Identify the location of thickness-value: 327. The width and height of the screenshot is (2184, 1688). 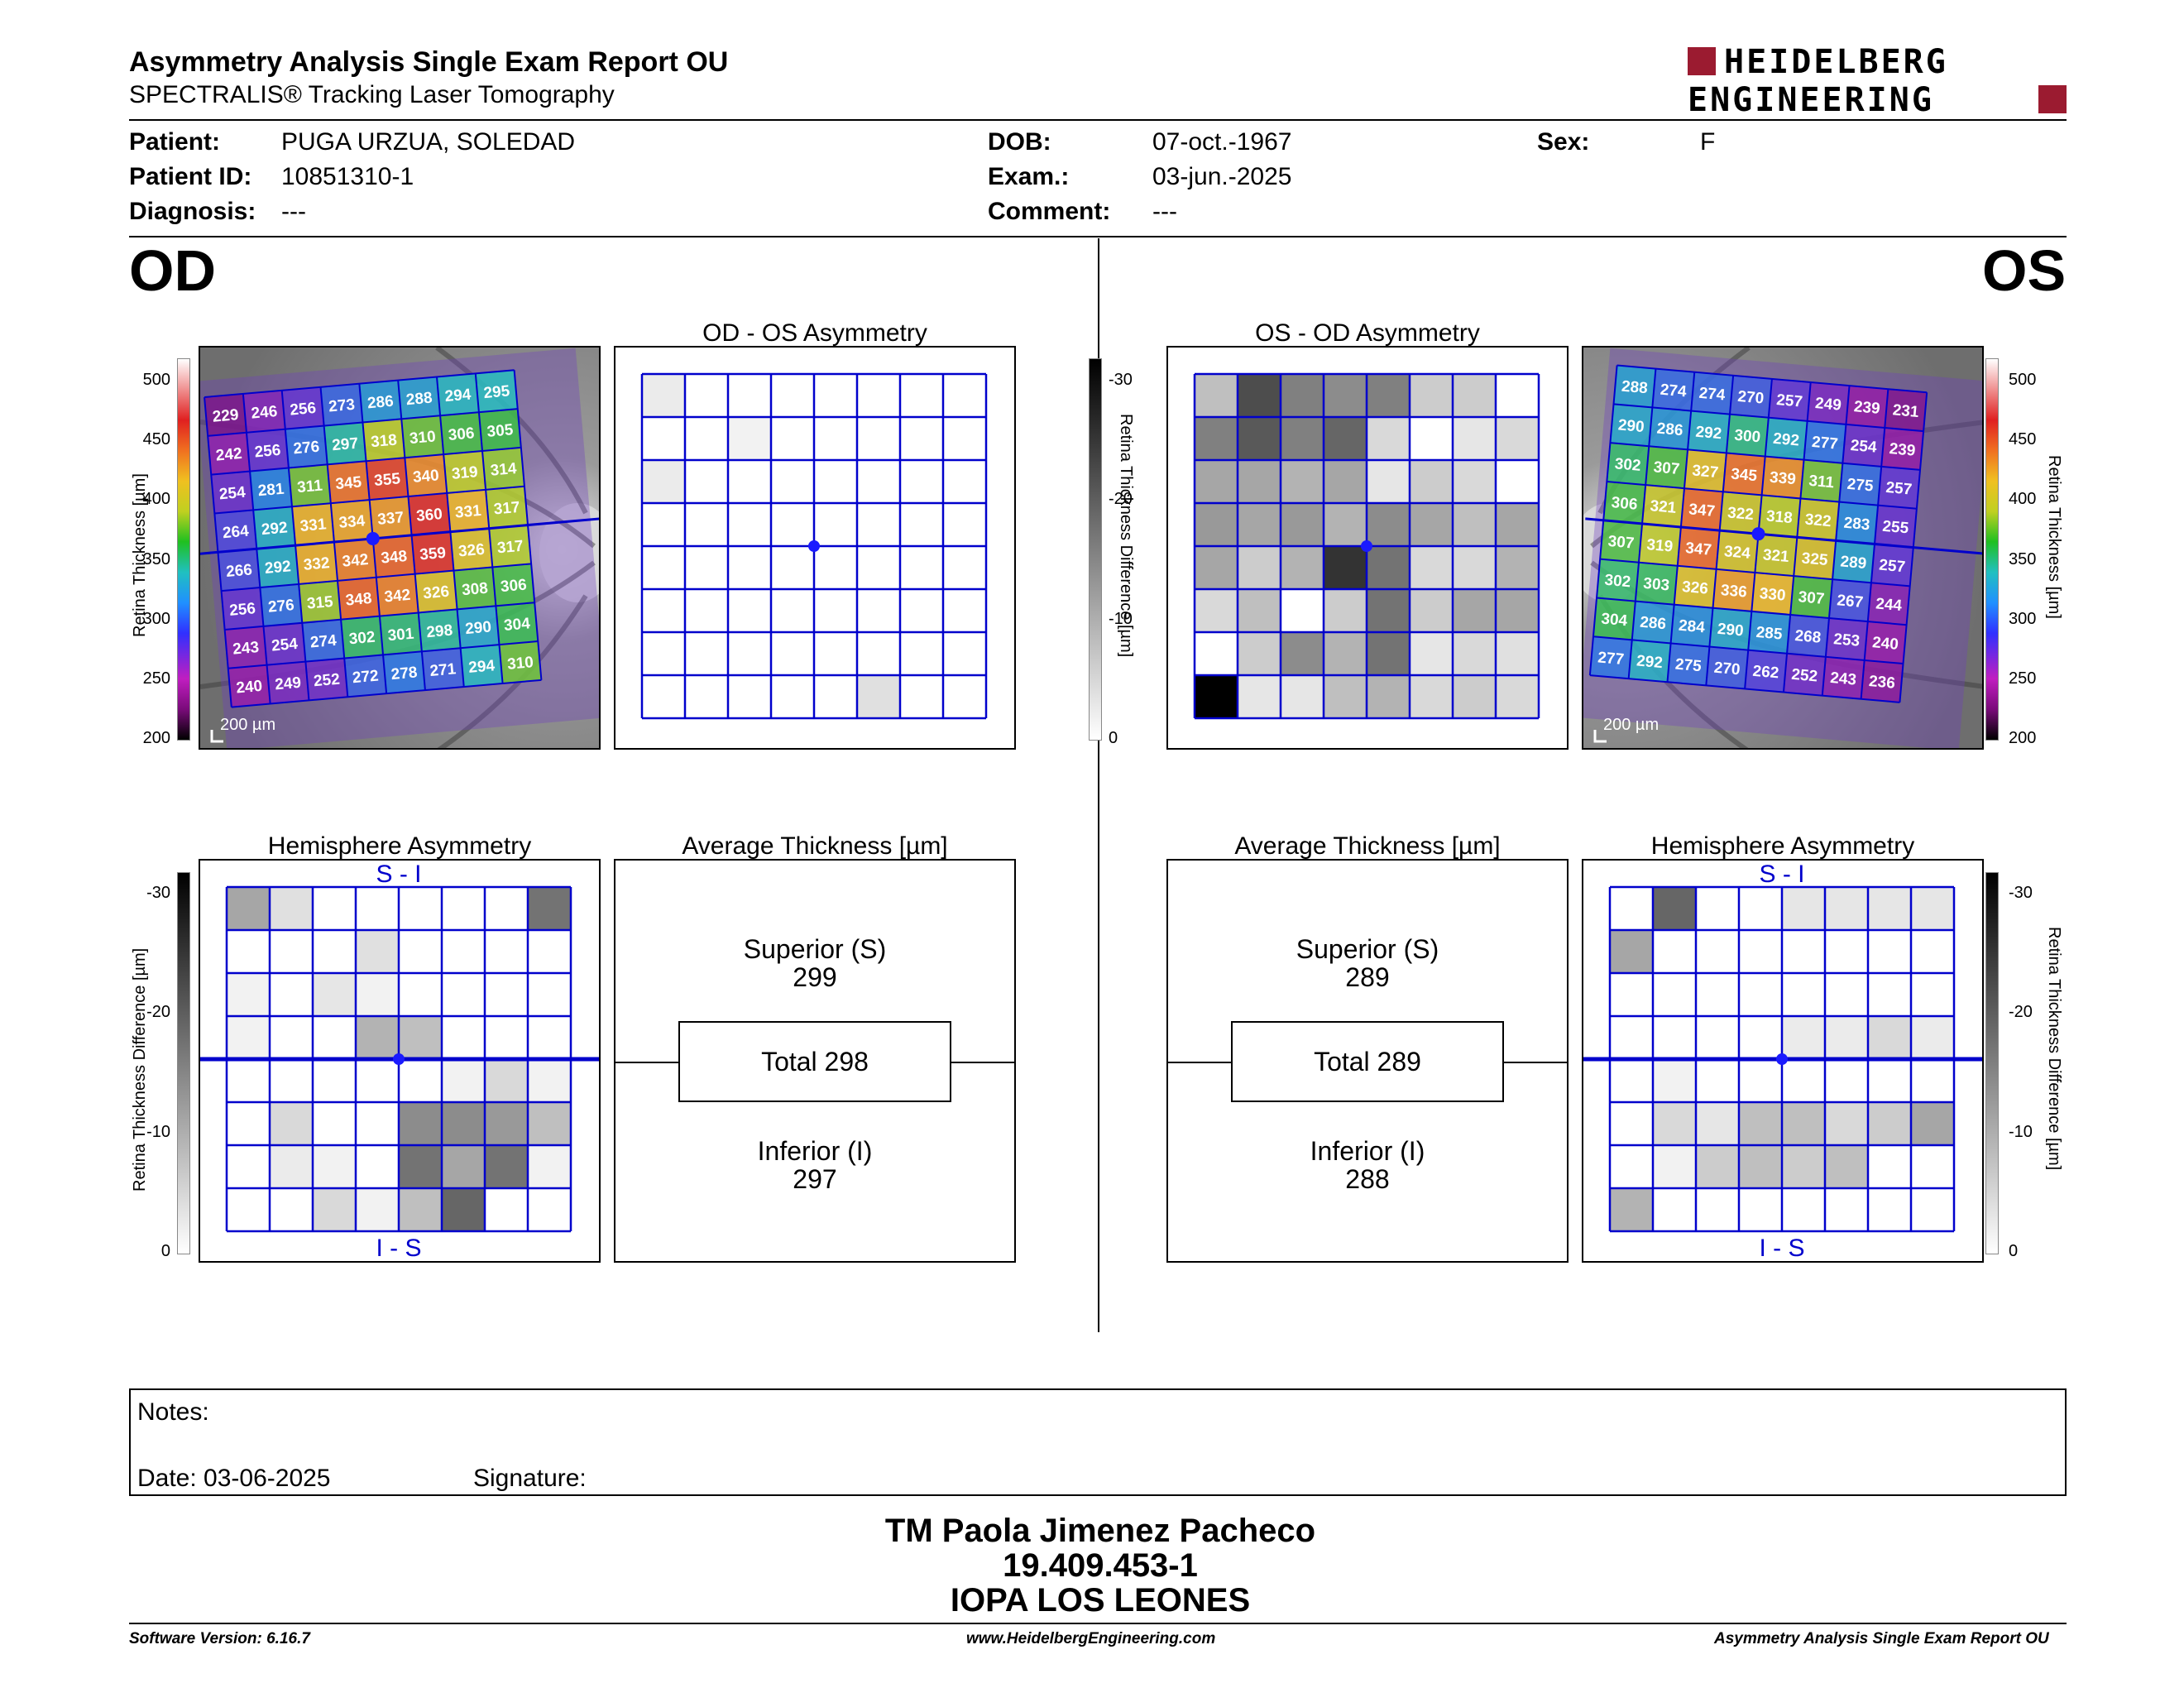
(1705, 472).